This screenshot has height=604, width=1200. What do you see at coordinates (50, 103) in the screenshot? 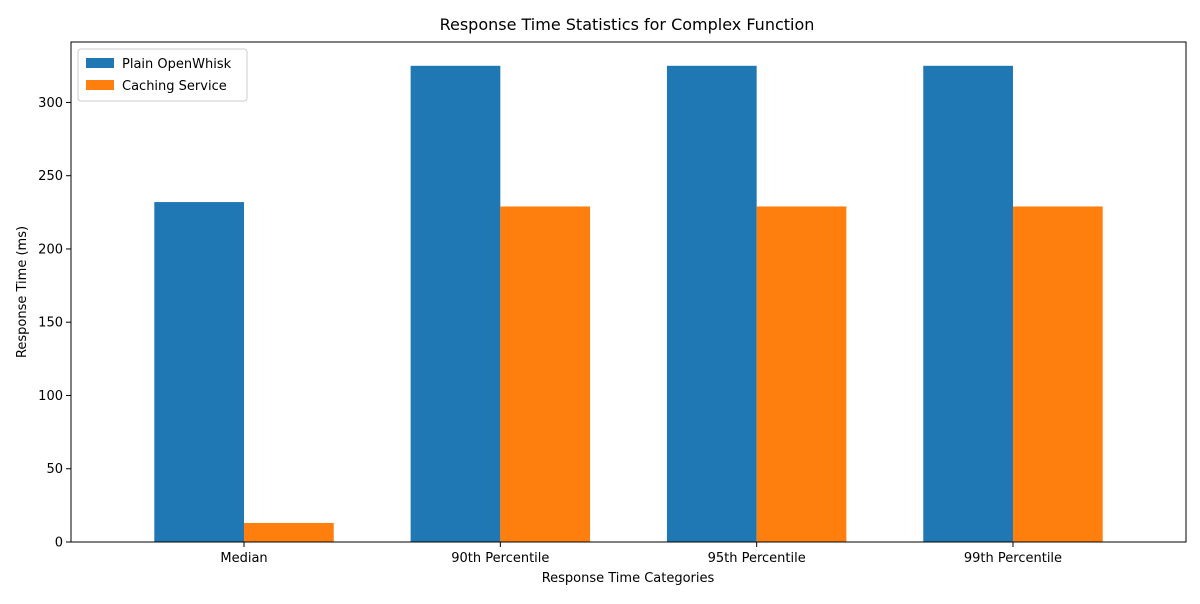
I see `y-tick-label: 300` at bounding box center [50, 103].